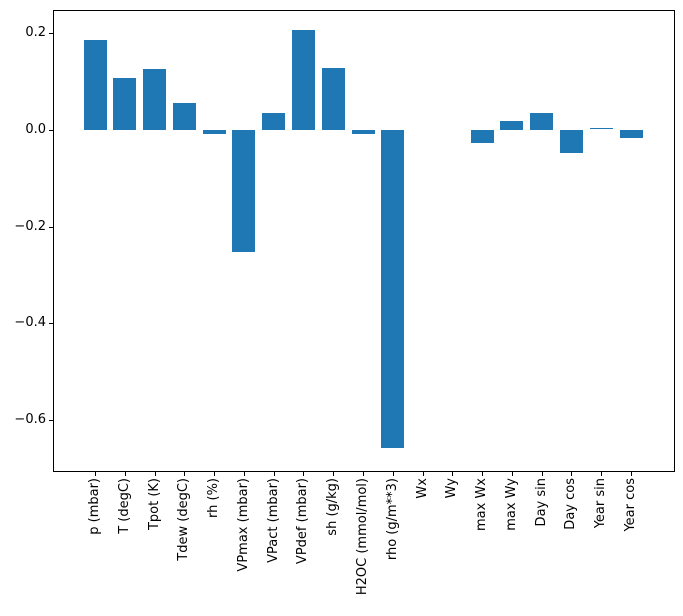 This screenshot has height=616, width=683. I want to click on x-tick-label: Tdew (degC), so click(183, 519).